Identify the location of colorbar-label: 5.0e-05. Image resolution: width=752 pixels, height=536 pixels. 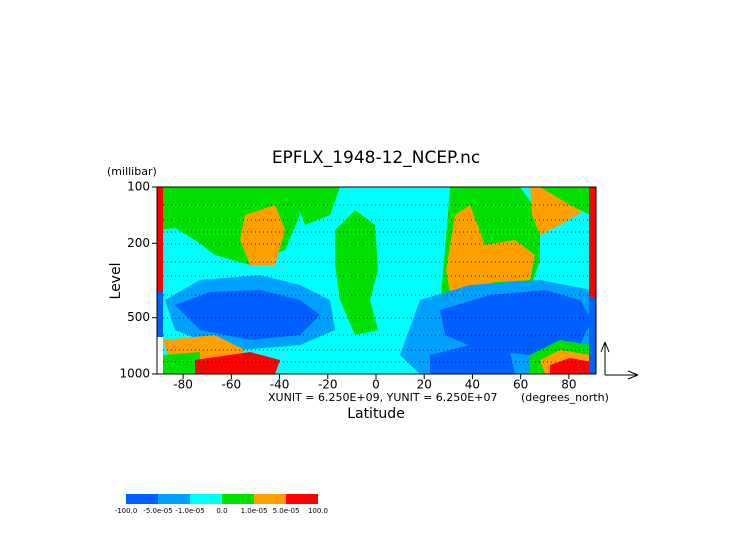
(286, 511).